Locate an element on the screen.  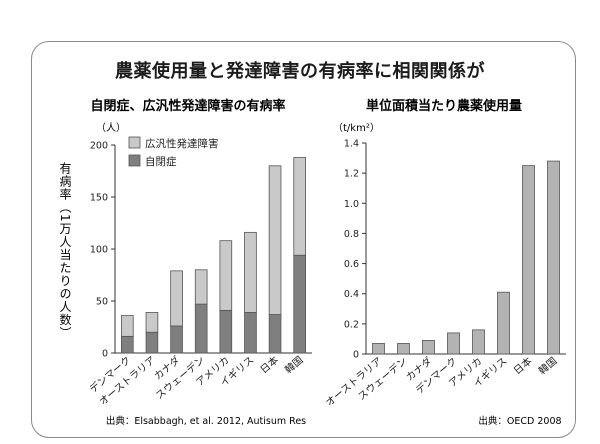
left-y-tick-label: 150 is located at coordinates (99, 198).